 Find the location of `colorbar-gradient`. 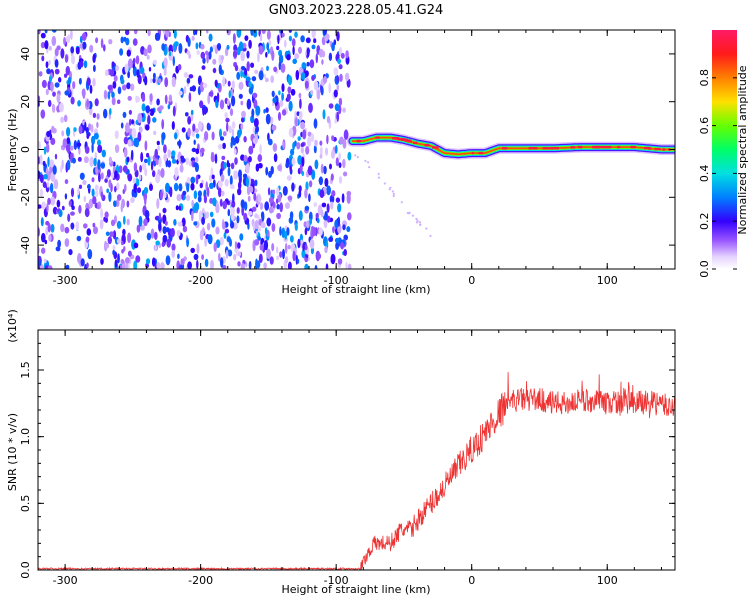

colorbar-gradient is located at coordinates (724, 149).